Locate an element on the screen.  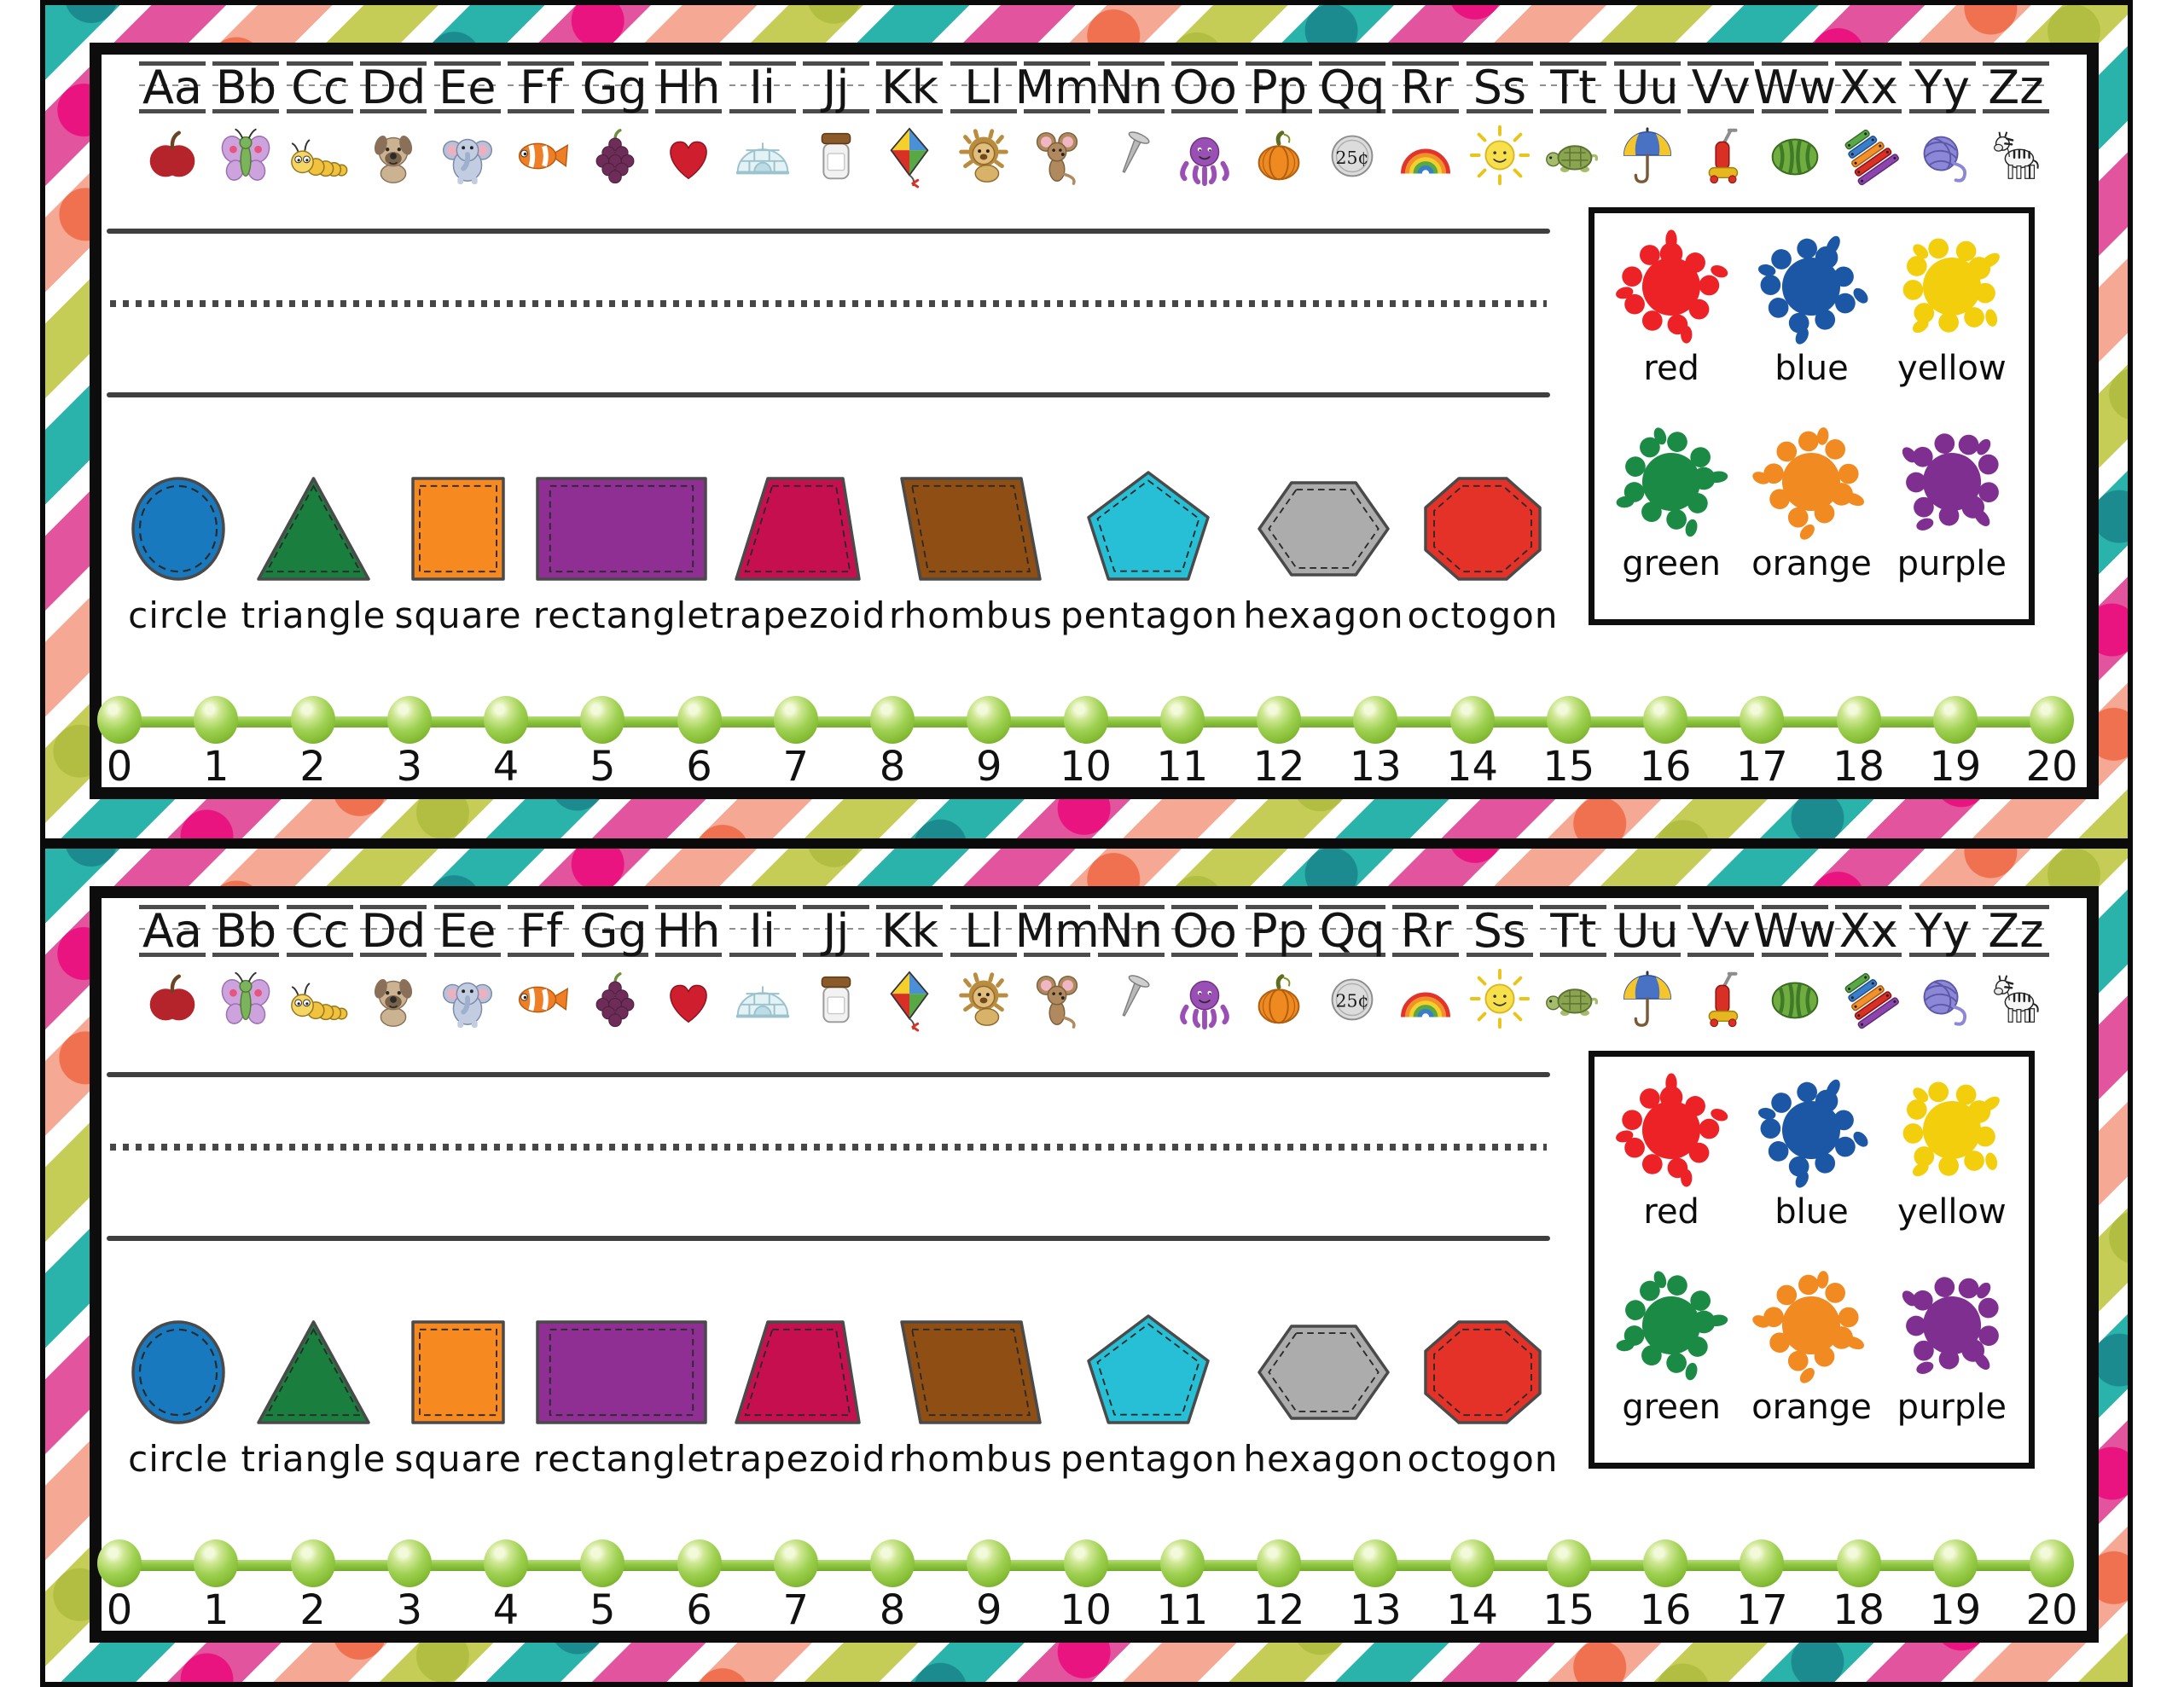
letter-cell-Ll: Ll is located at coordinates (984, 88).